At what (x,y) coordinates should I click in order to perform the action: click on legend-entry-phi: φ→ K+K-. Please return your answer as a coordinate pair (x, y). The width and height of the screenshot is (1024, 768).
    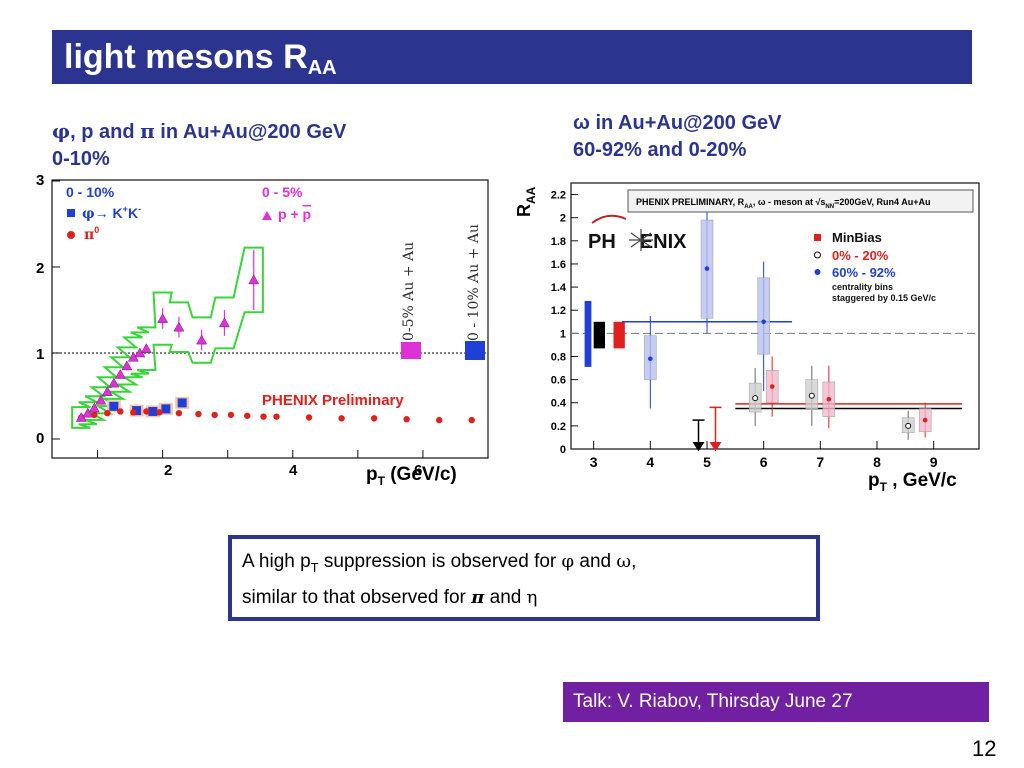
    Looking at the image, I should click on (111, 213).